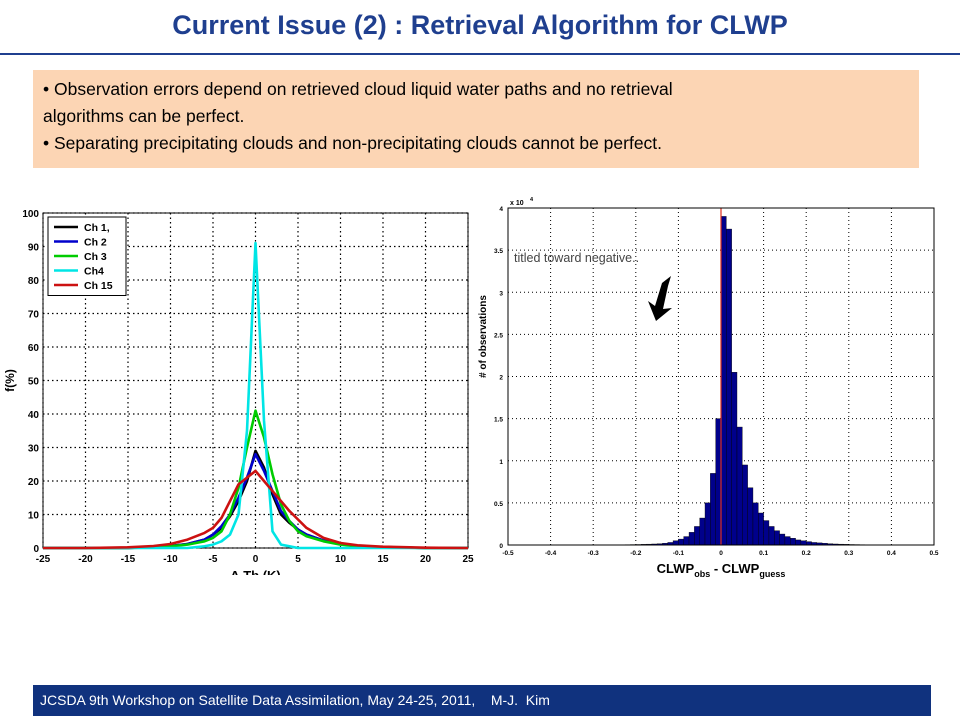  Describe the element at coordinates (517, 203) in the screenshot. I see `y-multiplier-label: x 10` at that location.